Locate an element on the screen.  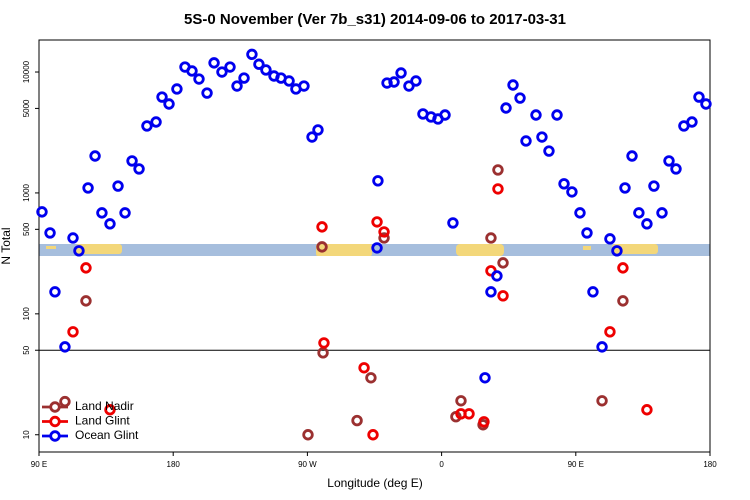
legend-label: Land Nadir is located at coordinates (104, 406).